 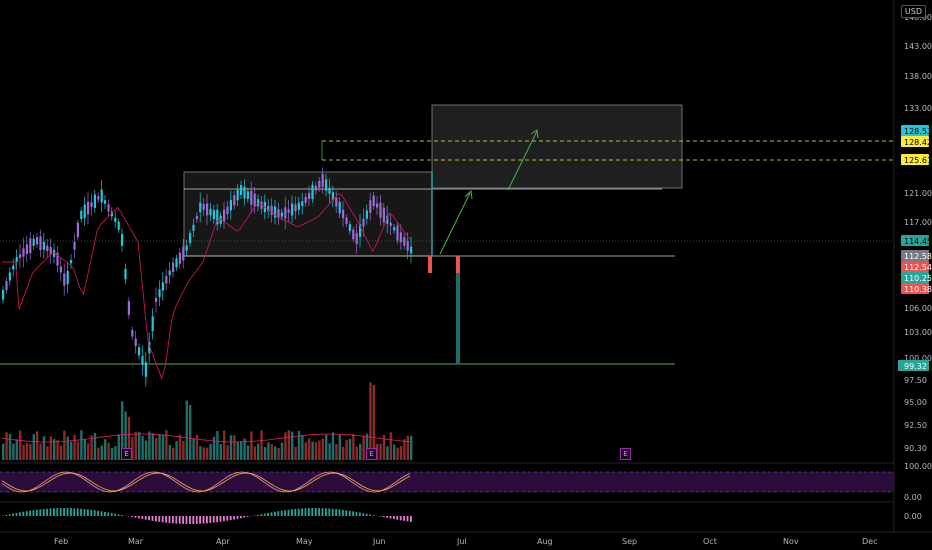 I want to click on projection-arrows, so click(x=489, y=192).